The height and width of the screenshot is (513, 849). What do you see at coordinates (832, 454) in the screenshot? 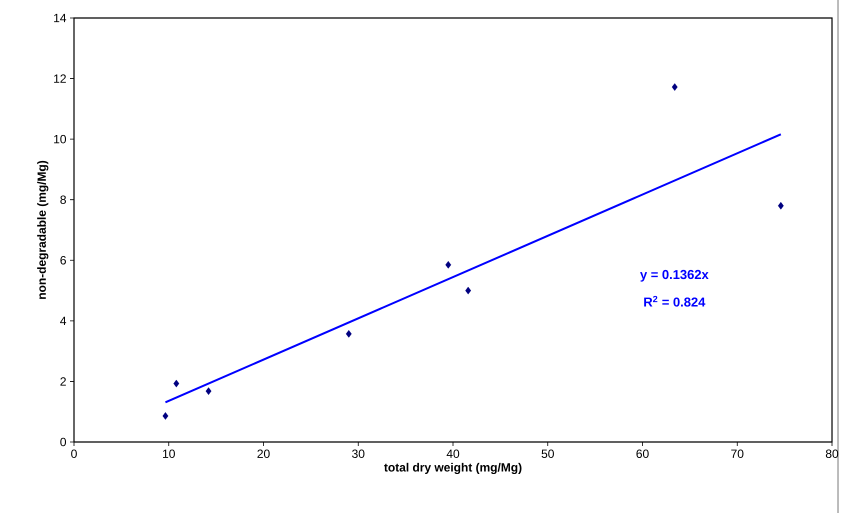
I see `x-tick-label: 80` at bounding box center [832, 454].